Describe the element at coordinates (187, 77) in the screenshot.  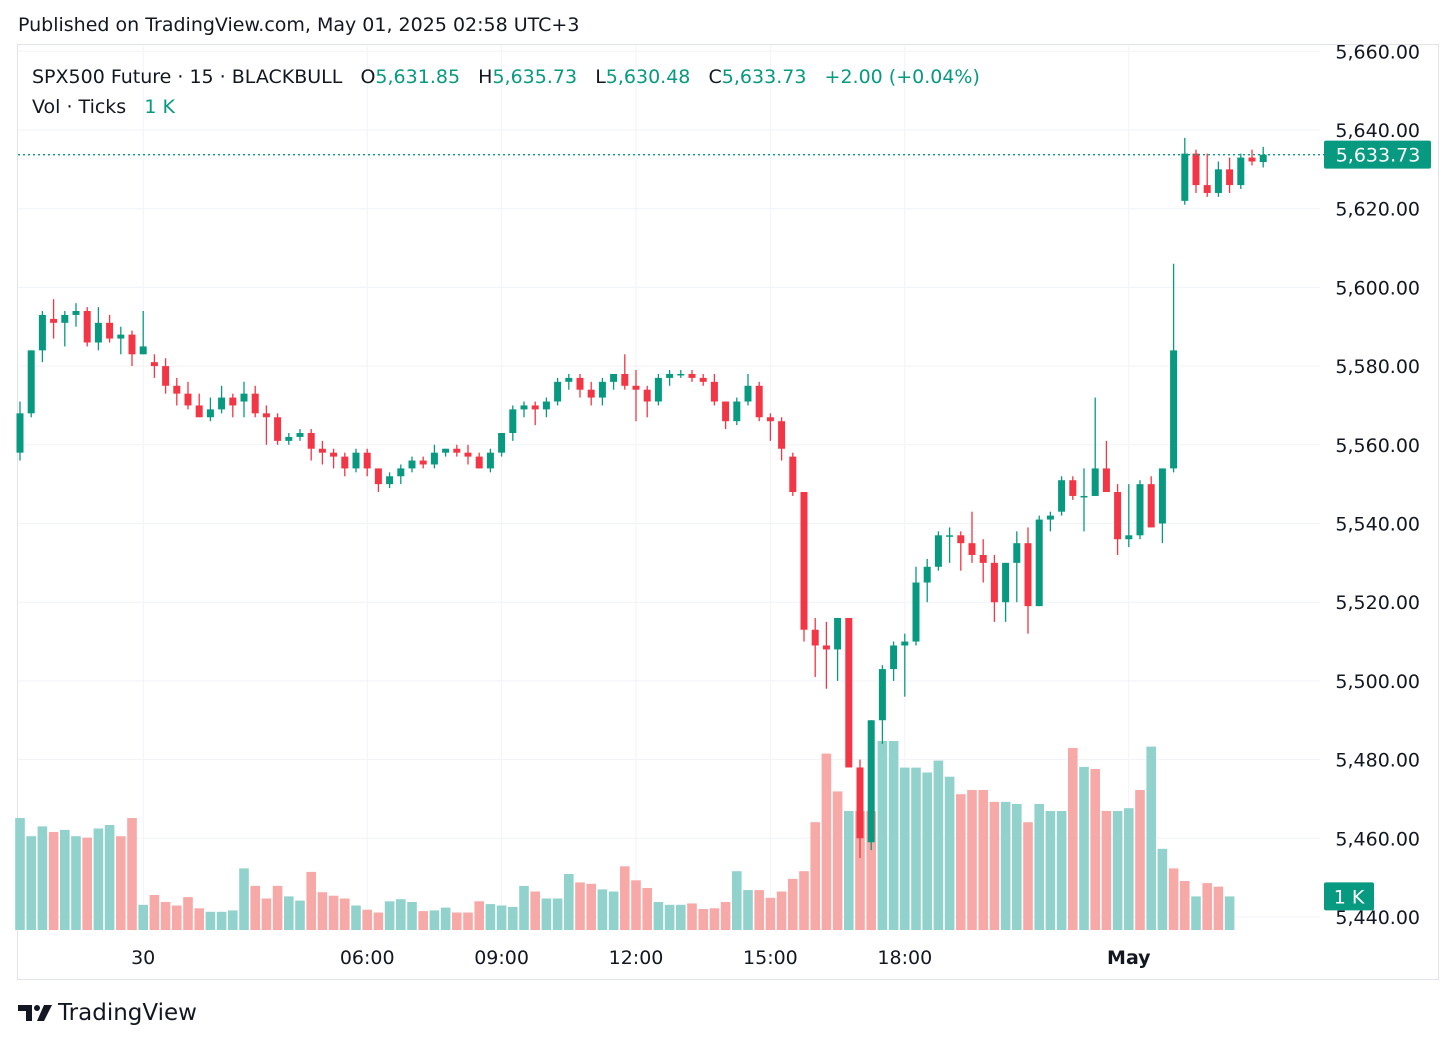
I see `symbol-info: SPX500 Future · 15 · BLACKBULL` at that location.